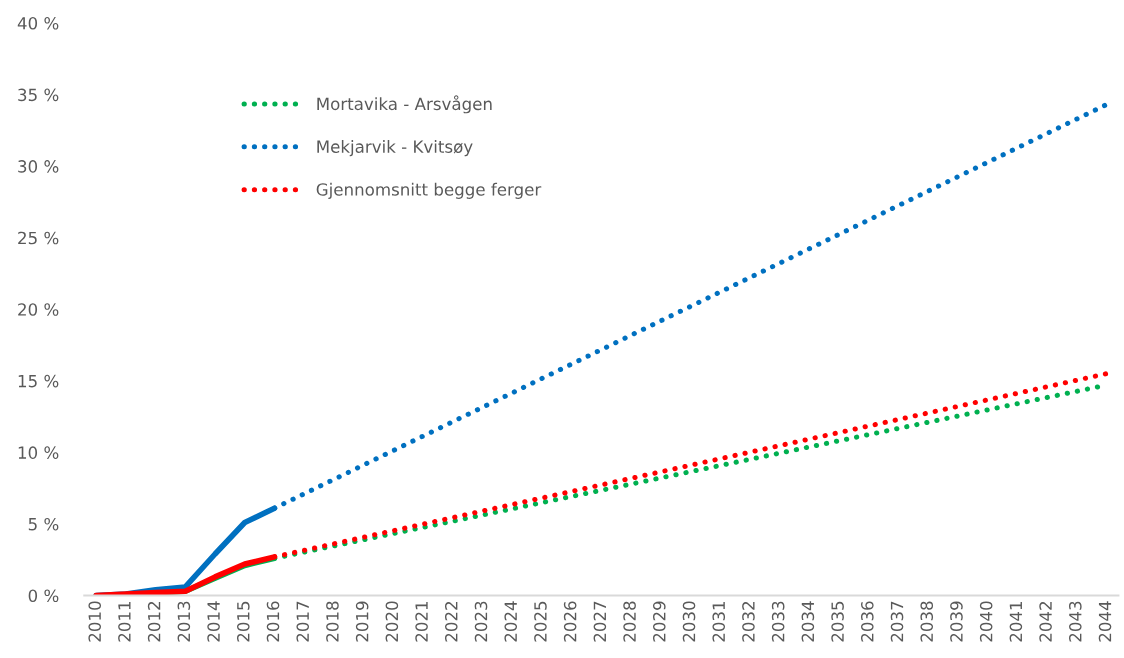  Describe the element at coordinates (38, 452) in the screenshot. I see `y-tick-label: 10 %` at that location.